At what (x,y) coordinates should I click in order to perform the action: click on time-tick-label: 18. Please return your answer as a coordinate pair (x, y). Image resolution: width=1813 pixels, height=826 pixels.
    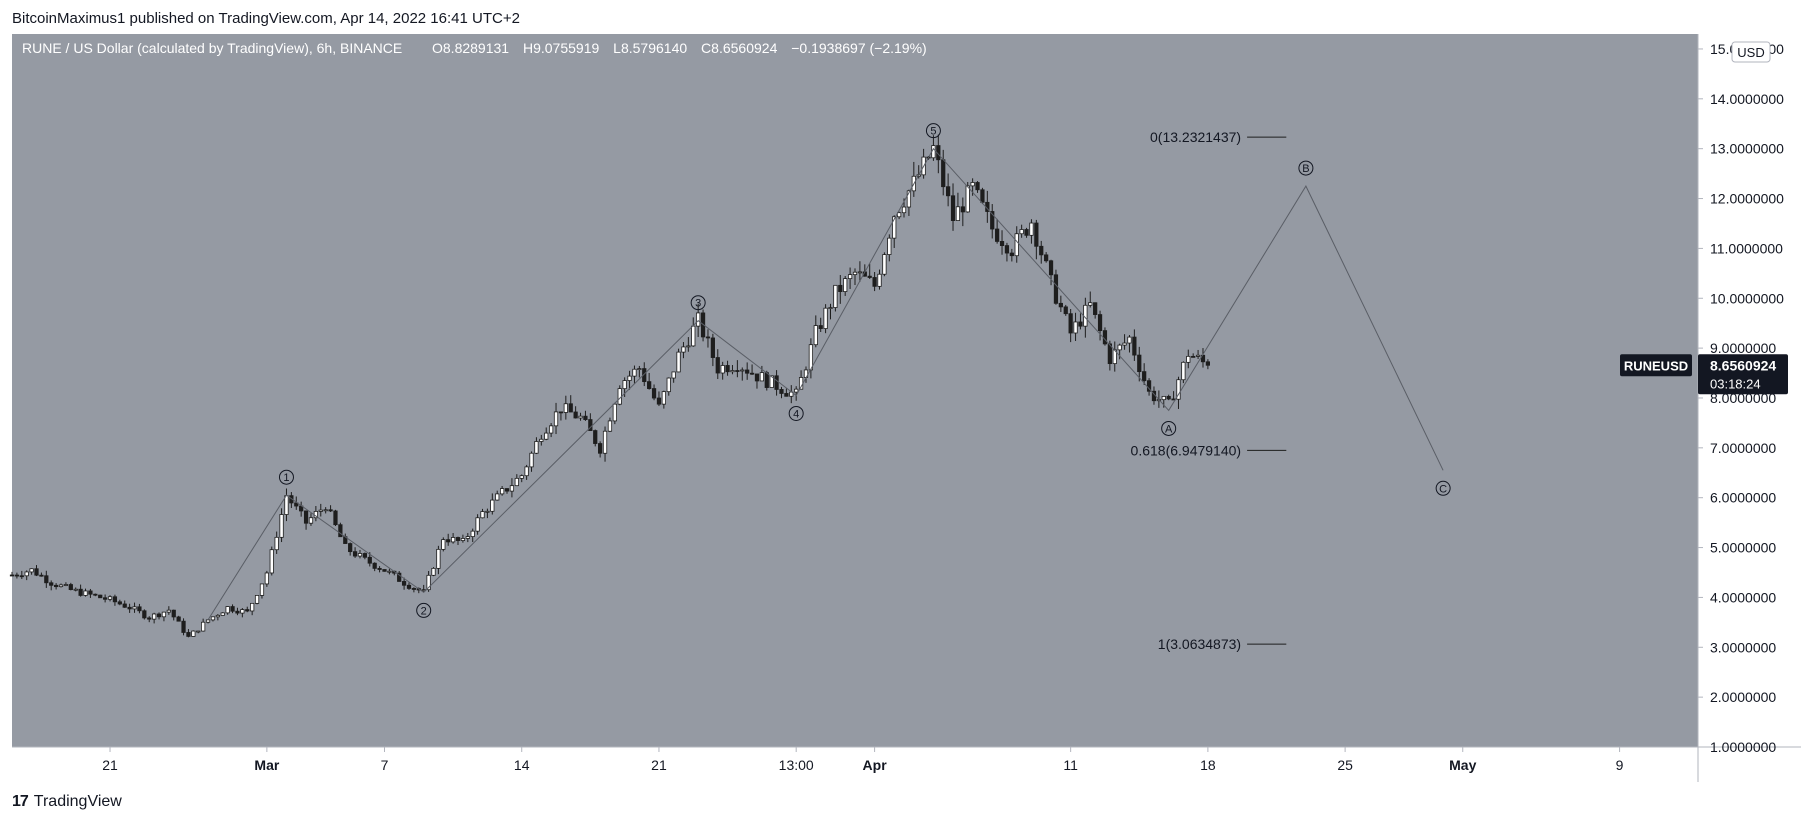
    Looking at the image, I should click on (1208, 765).